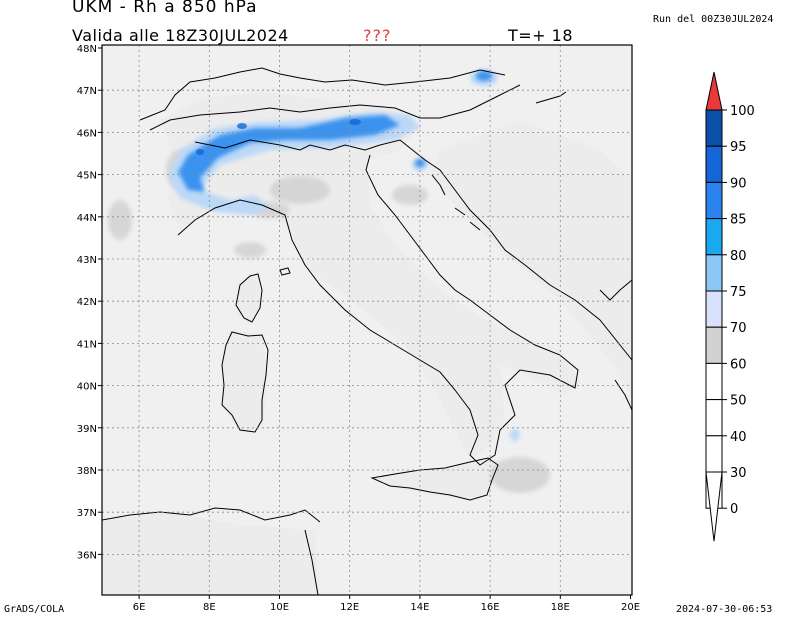  What do you see at coordinates (738, 183) in the screenshot?
I see `colorbar-label: 90` at bounding box center [738, 183].